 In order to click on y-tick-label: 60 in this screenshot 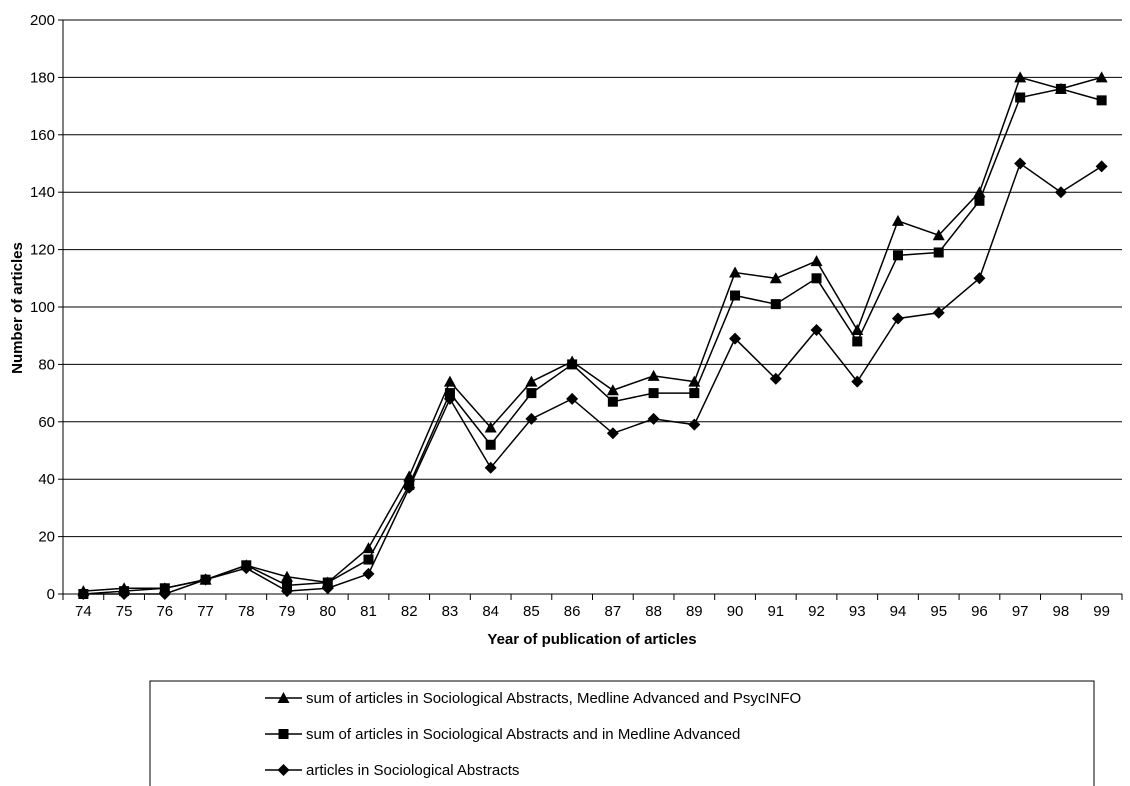, I will do `click(46, 422)`.